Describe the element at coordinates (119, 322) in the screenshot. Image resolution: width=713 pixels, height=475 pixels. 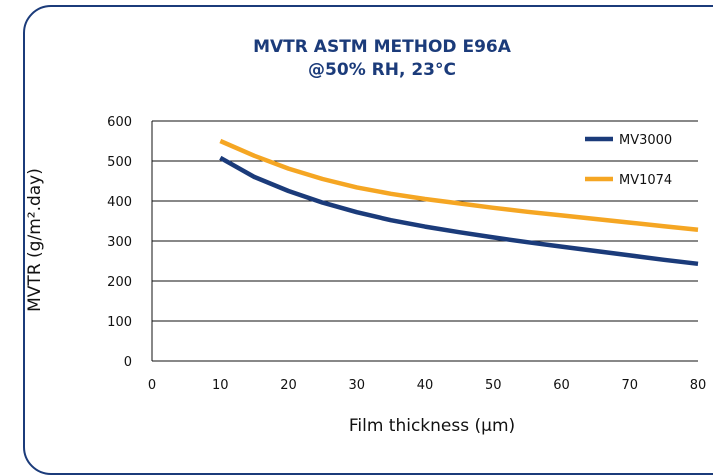
I see `y-tick-label: 100` at that location.